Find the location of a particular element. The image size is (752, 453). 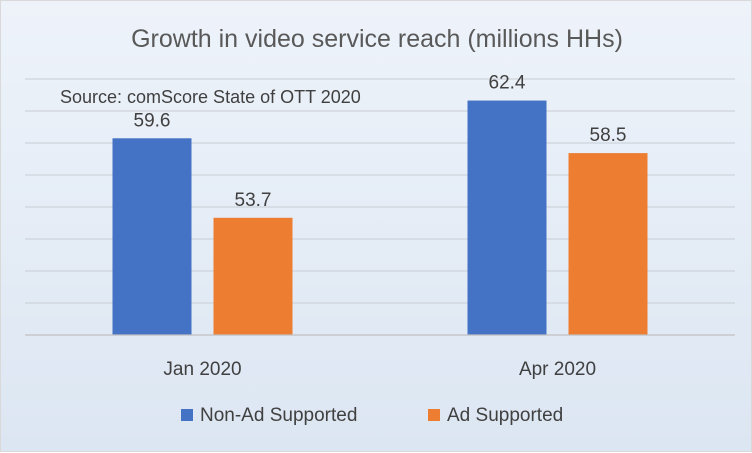

category-label: Jan 2020 is located at coordinates (202, 369).